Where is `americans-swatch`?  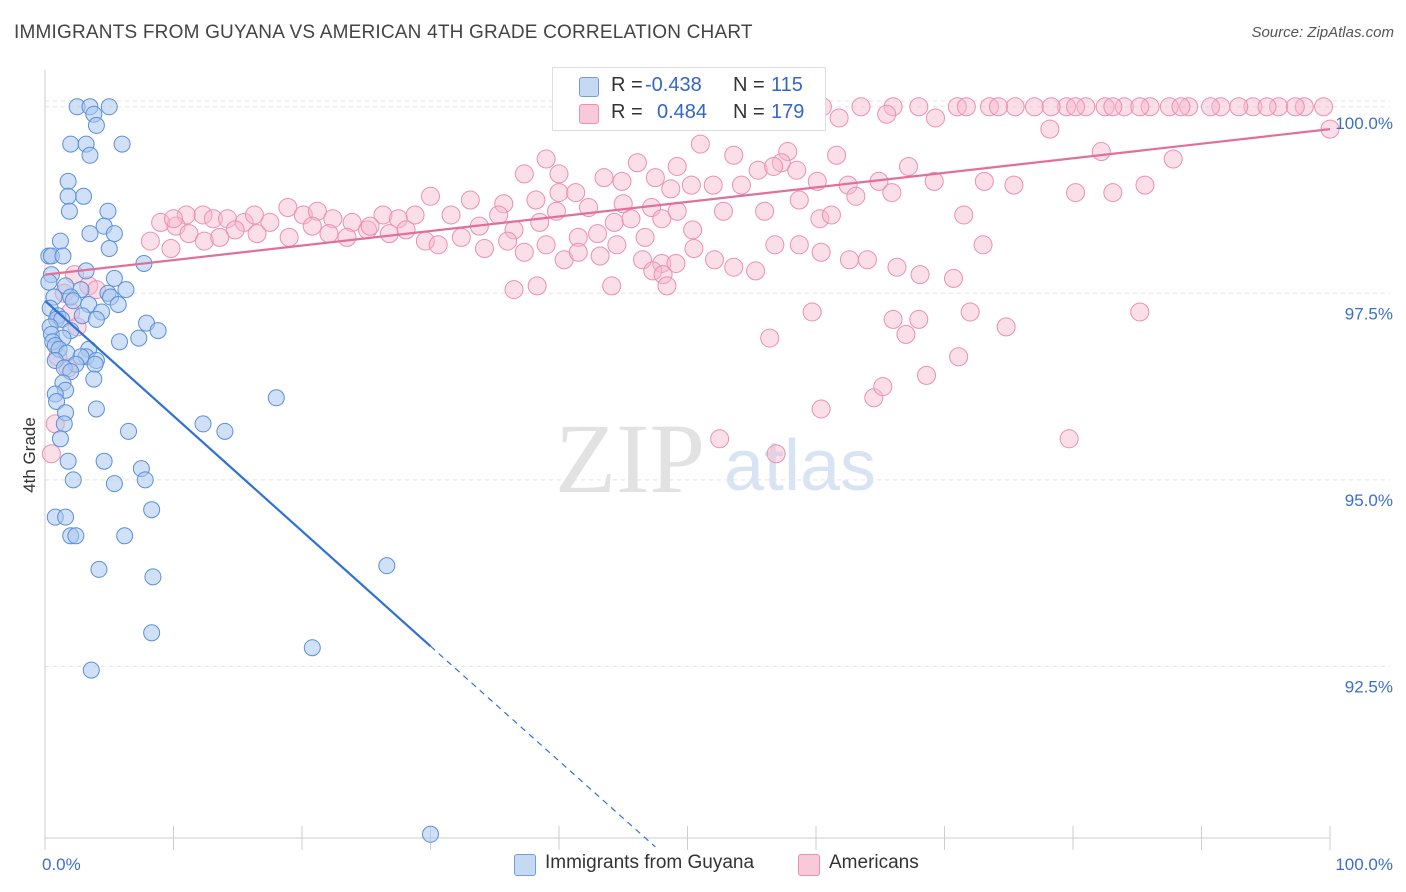 americans-swatch is located at coordinates (589, 114).